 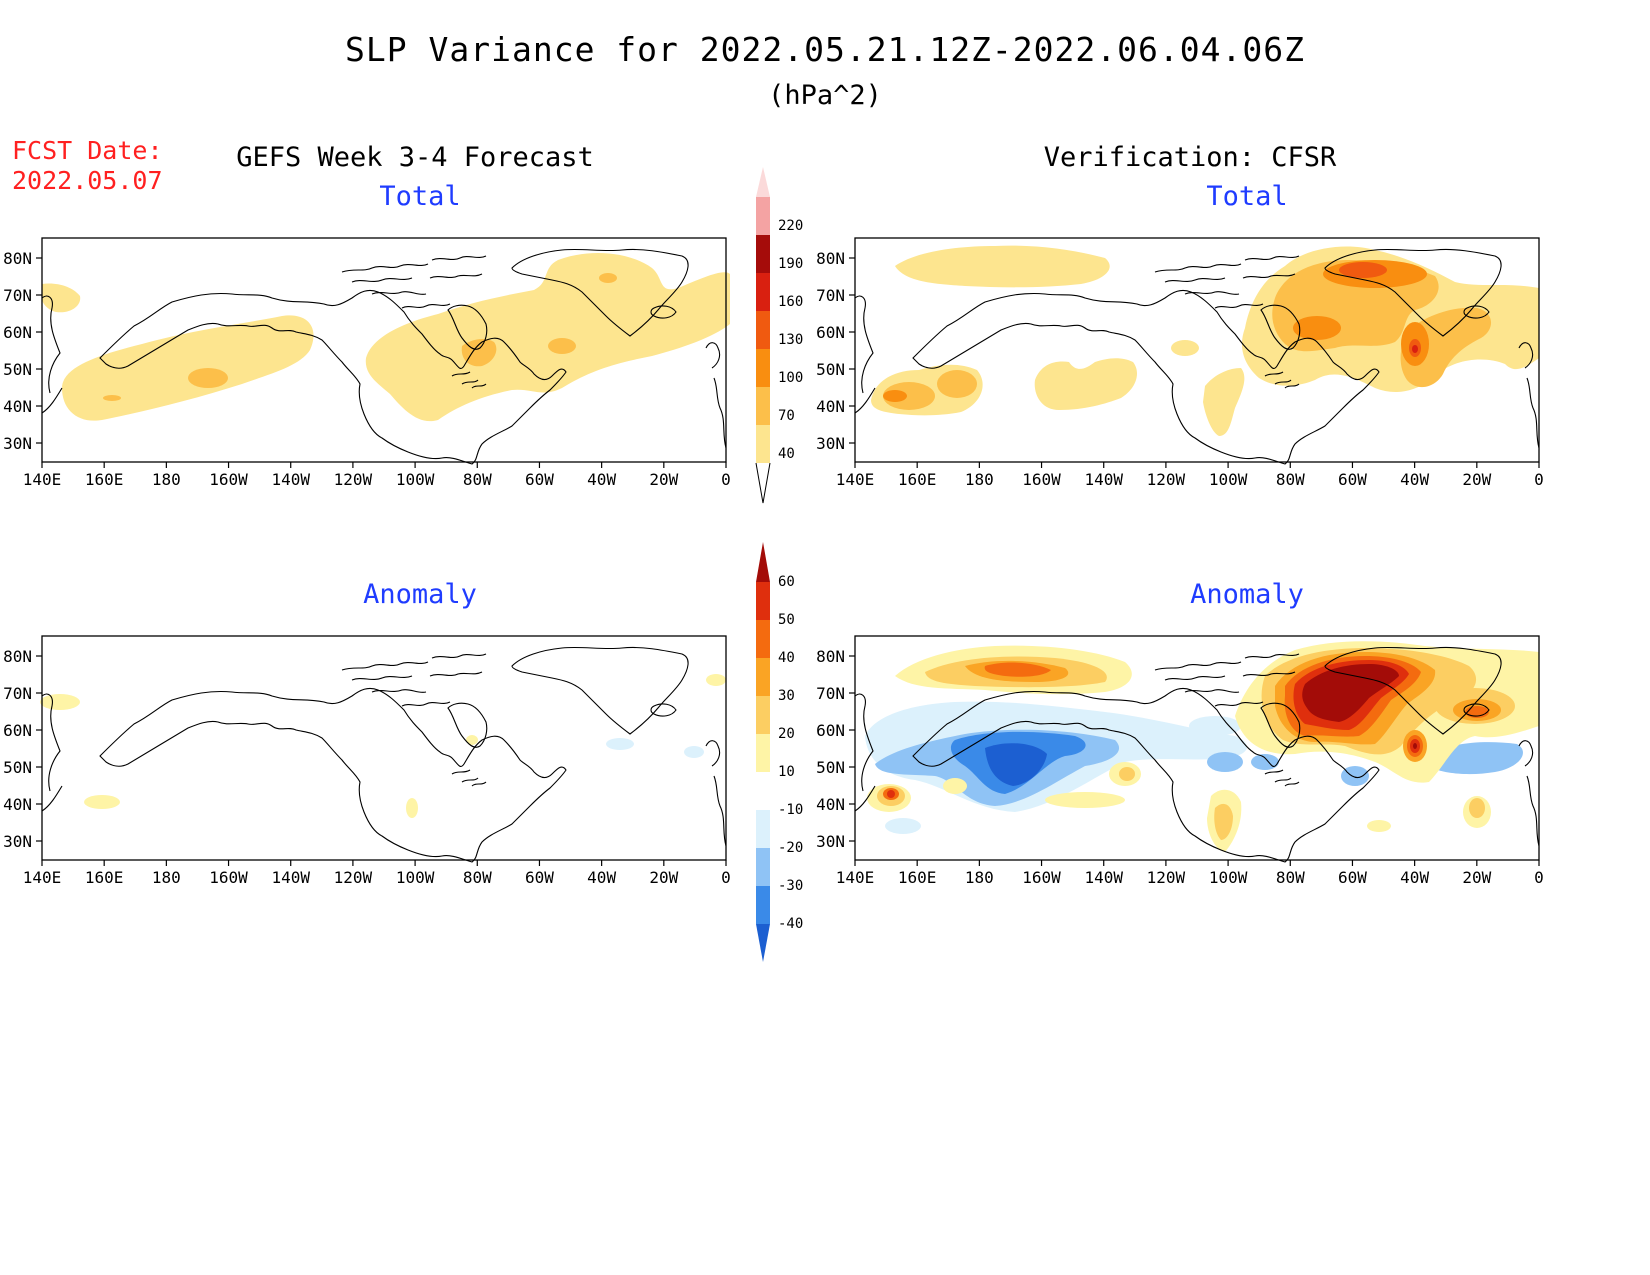 I want to click on fill-n10-canada, so click(x=1215, y=726).